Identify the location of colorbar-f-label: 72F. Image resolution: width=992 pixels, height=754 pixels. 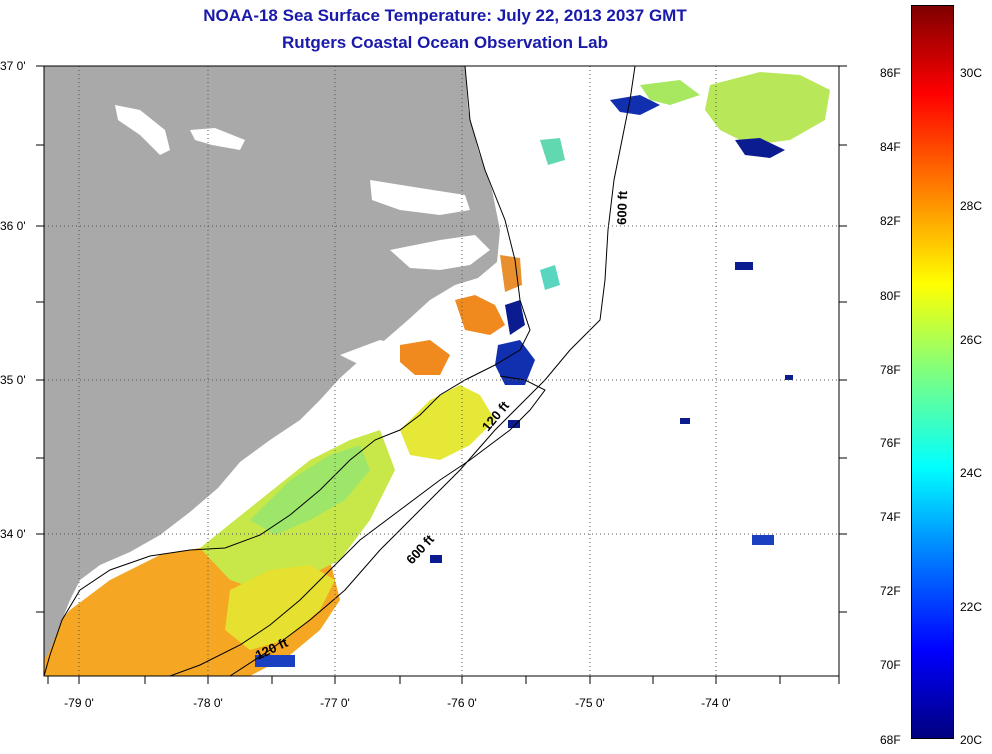
(890, 591).